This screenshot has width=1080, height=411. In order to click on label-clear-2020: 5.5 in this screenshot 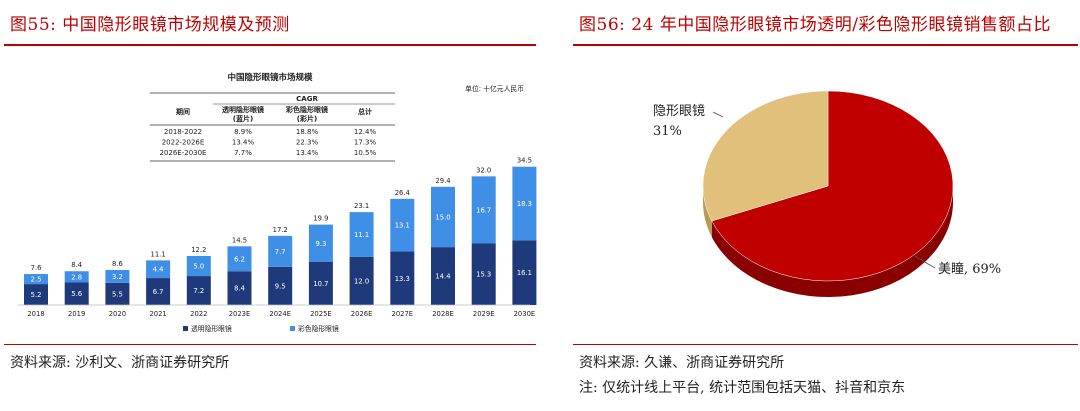, I will do `click(117, 294)`.